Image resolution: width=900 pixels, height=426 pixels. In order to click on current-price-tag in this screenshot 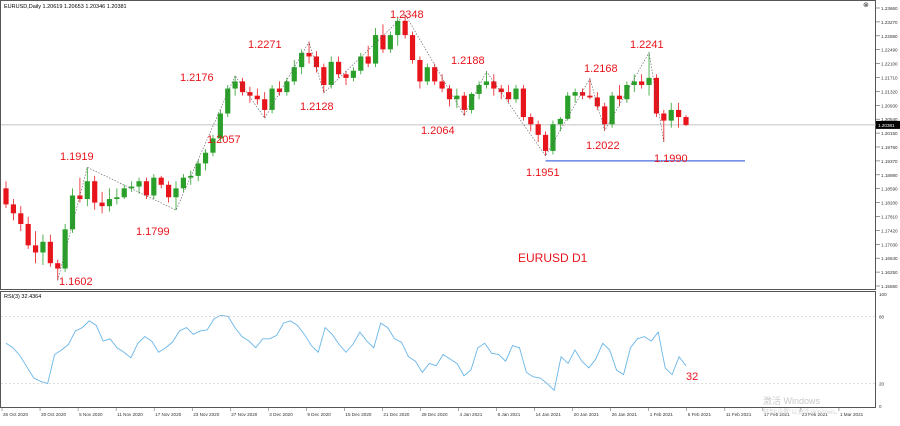, I will do `click(888, 124)`.